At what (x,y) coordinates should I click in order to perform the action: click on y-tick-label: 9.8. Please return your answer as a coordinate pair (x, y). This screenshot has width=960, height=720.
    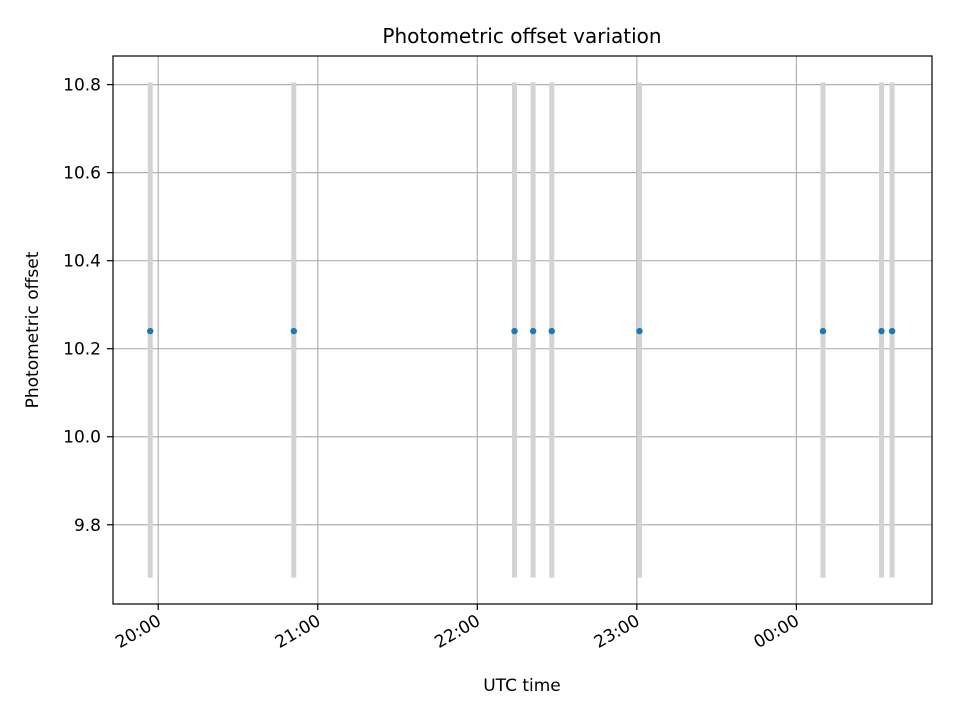
    Looking at the image, I should click on (87, 526).